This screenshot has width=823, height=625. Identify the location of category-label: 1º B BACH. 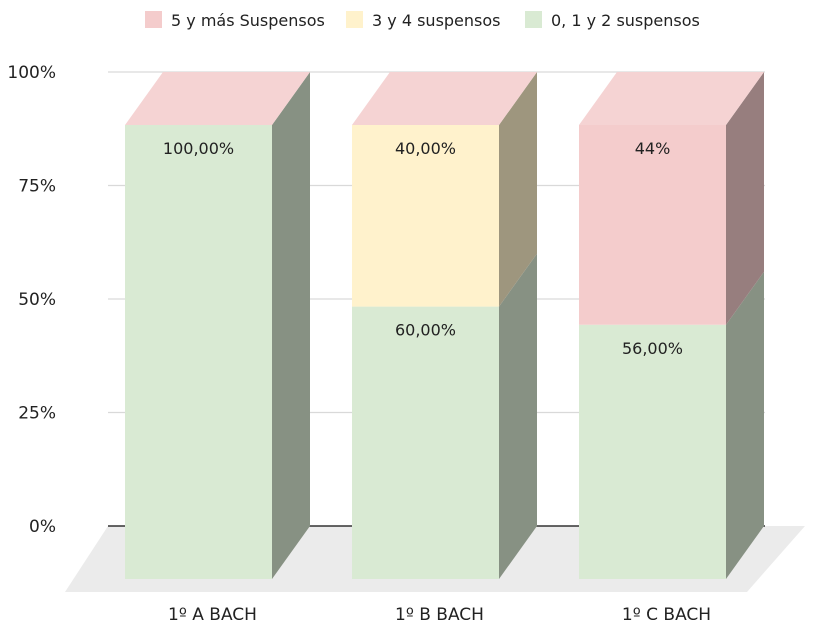
(439, 615).